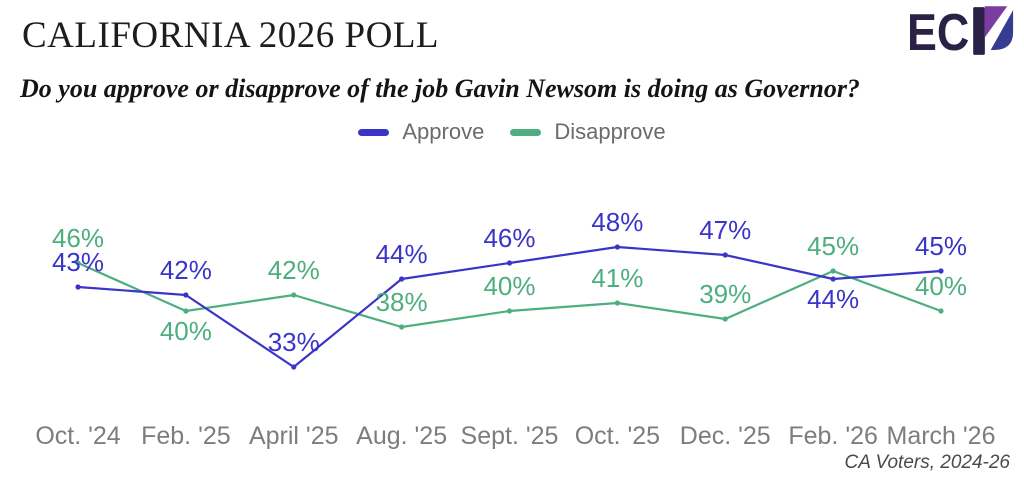 The width and height of the screenshot is (1024, 494). Describe the element at coordinates (77, 436) in the screenshot. I see `x-axis-label: Oct. '24` at that location.